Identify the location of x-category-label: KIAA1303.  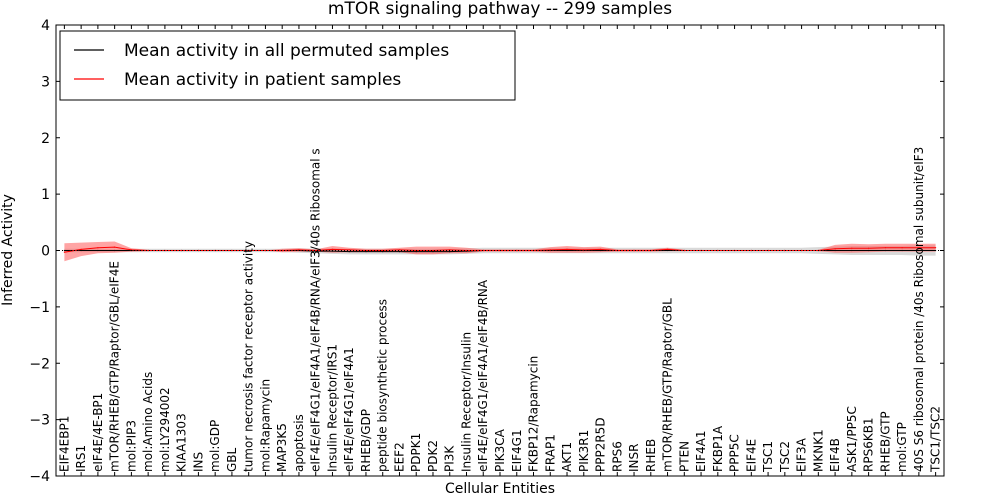
(182, 442).